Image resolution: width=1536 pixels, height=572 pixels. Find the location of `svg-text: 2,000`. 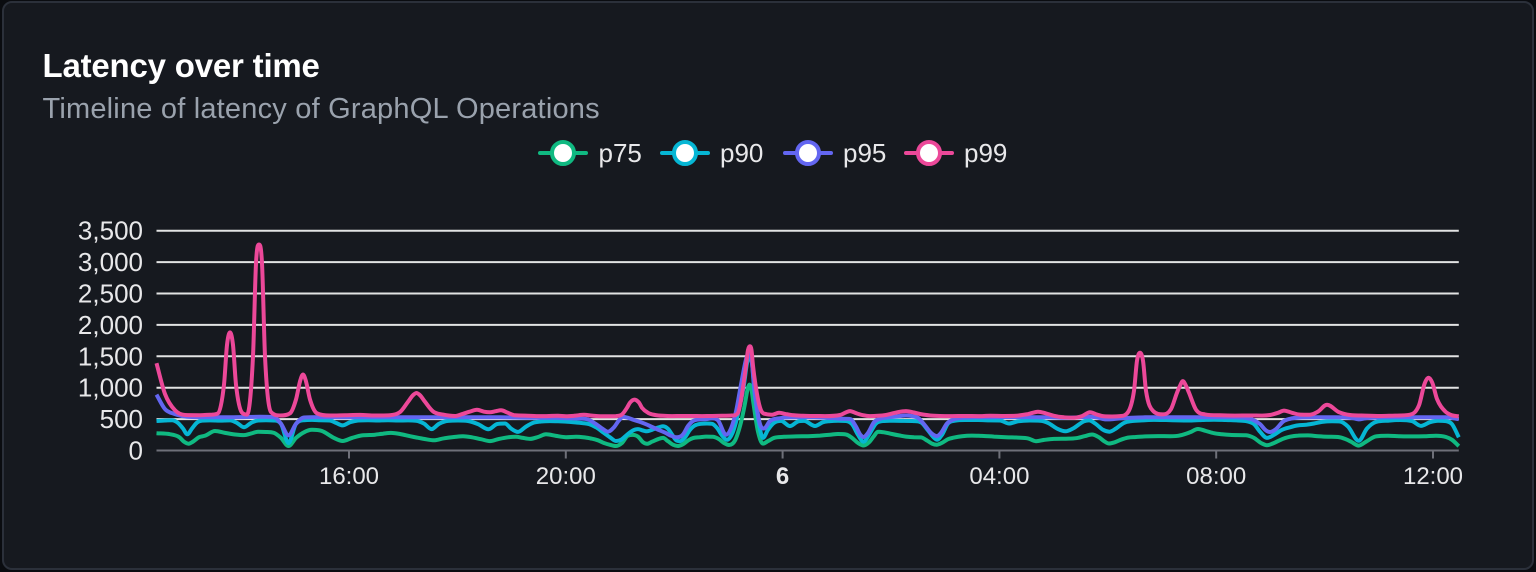

svg-text: 2,000 is located at coordinates (110, 325).